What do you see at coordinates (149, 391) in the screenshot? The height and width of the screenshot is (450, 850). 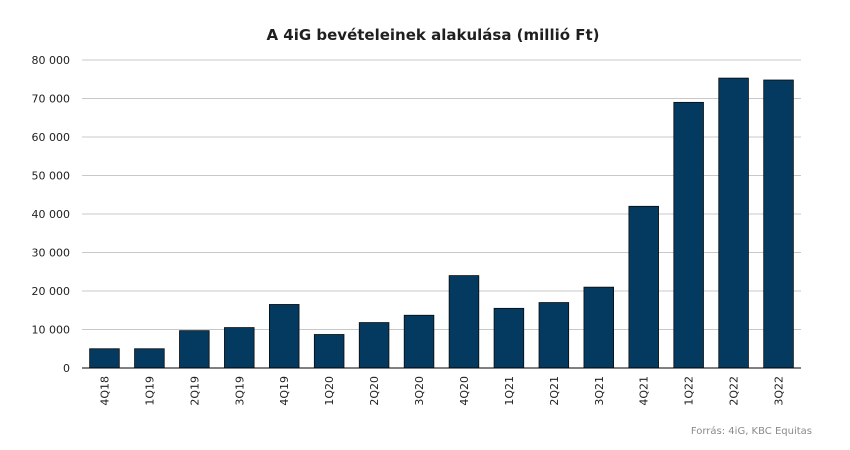 I see `x-tick-label: 1Q19` at bounding box center [149, 391].